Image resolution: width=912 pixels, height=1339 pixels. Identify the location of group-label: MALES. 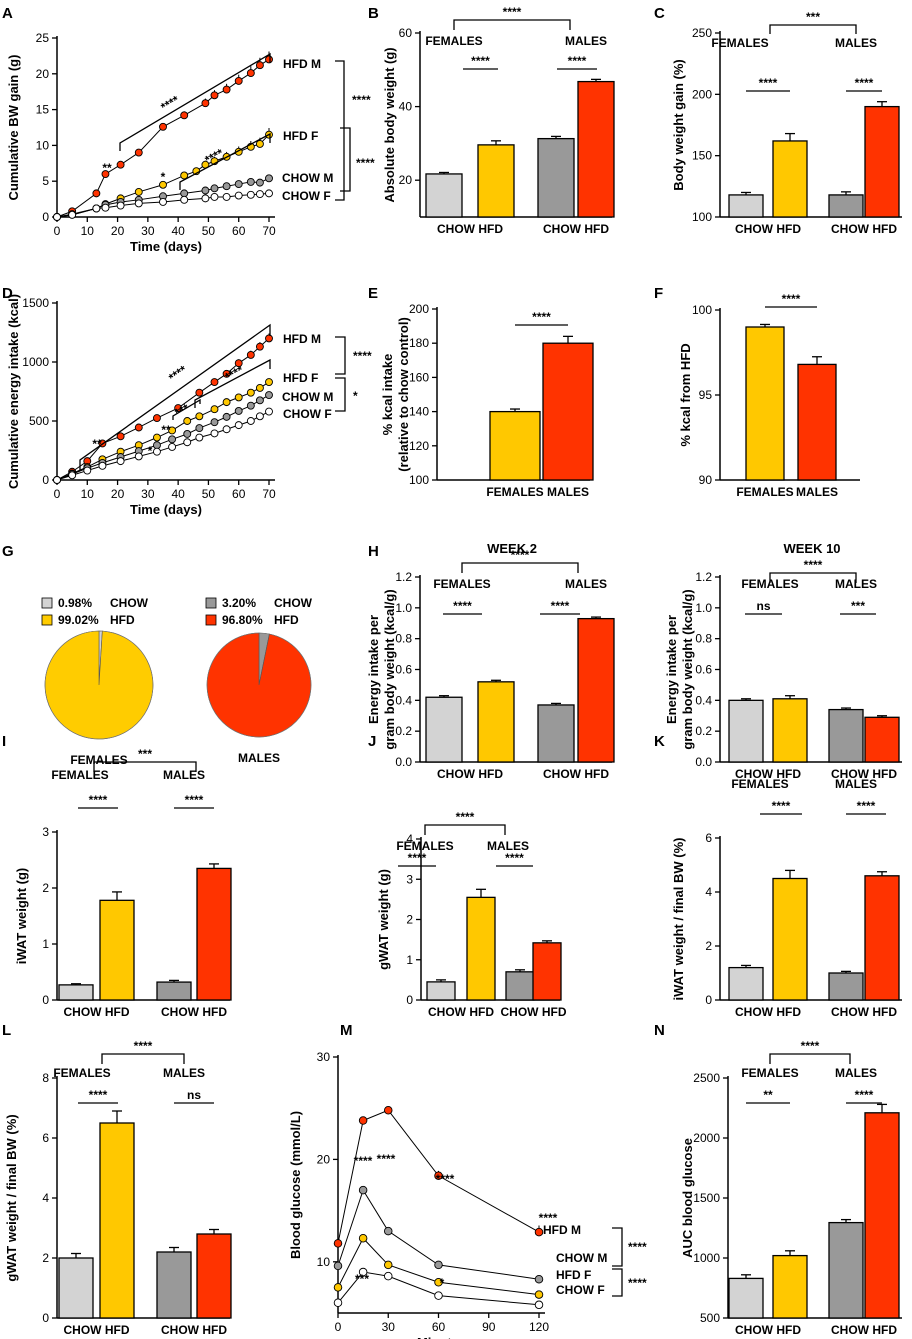
(586, 584).